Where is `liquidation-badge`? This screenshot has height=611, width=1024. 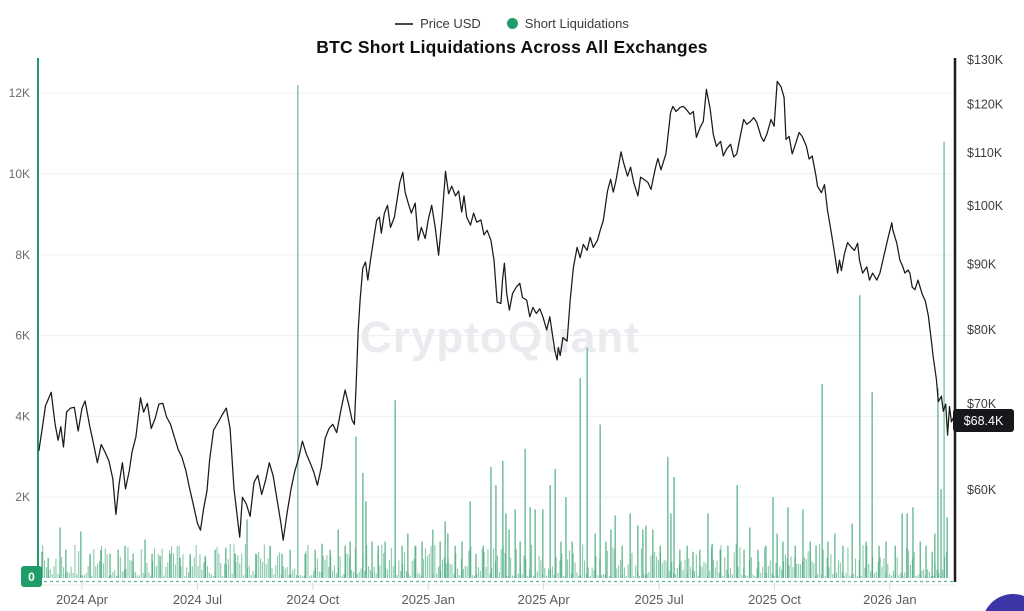
liquidation-badge is located at coordinates (31, 576).